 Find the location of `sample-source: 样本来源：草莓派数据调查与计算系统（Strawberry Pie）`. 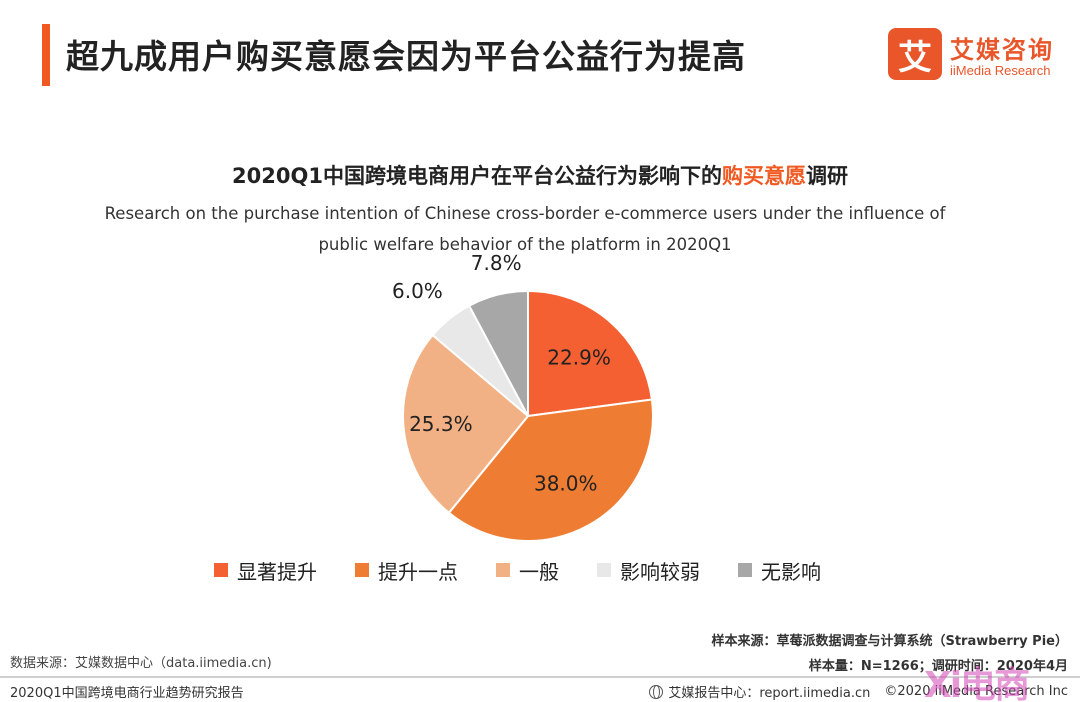

sample-source: 样本来源：草莓派数据调查与计算系统（Strawberry Pie） is located at coordinates (889, 641).